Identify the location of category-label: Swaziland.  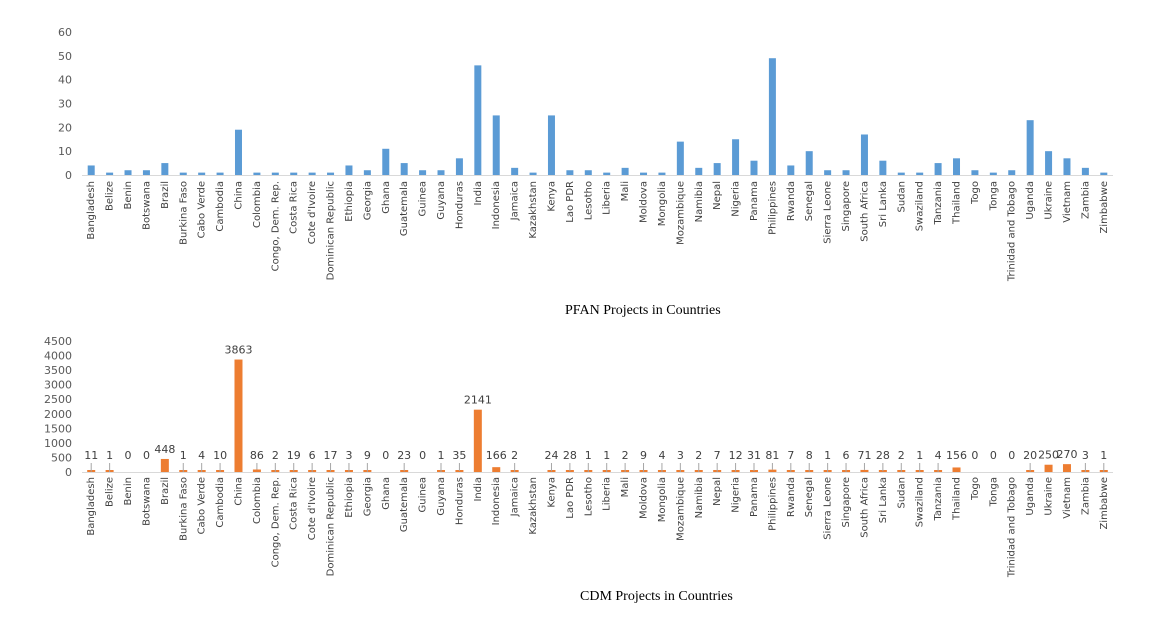
(920, 502).